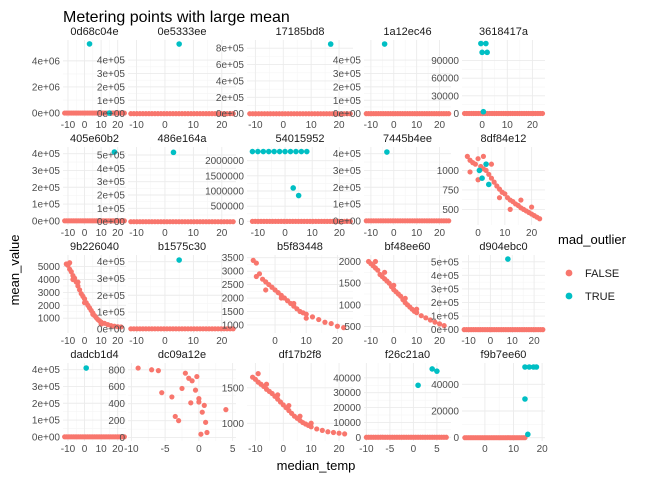 The image size is (672, 480). I want to click on legend-label-true: TRUE, so click(600, 297).